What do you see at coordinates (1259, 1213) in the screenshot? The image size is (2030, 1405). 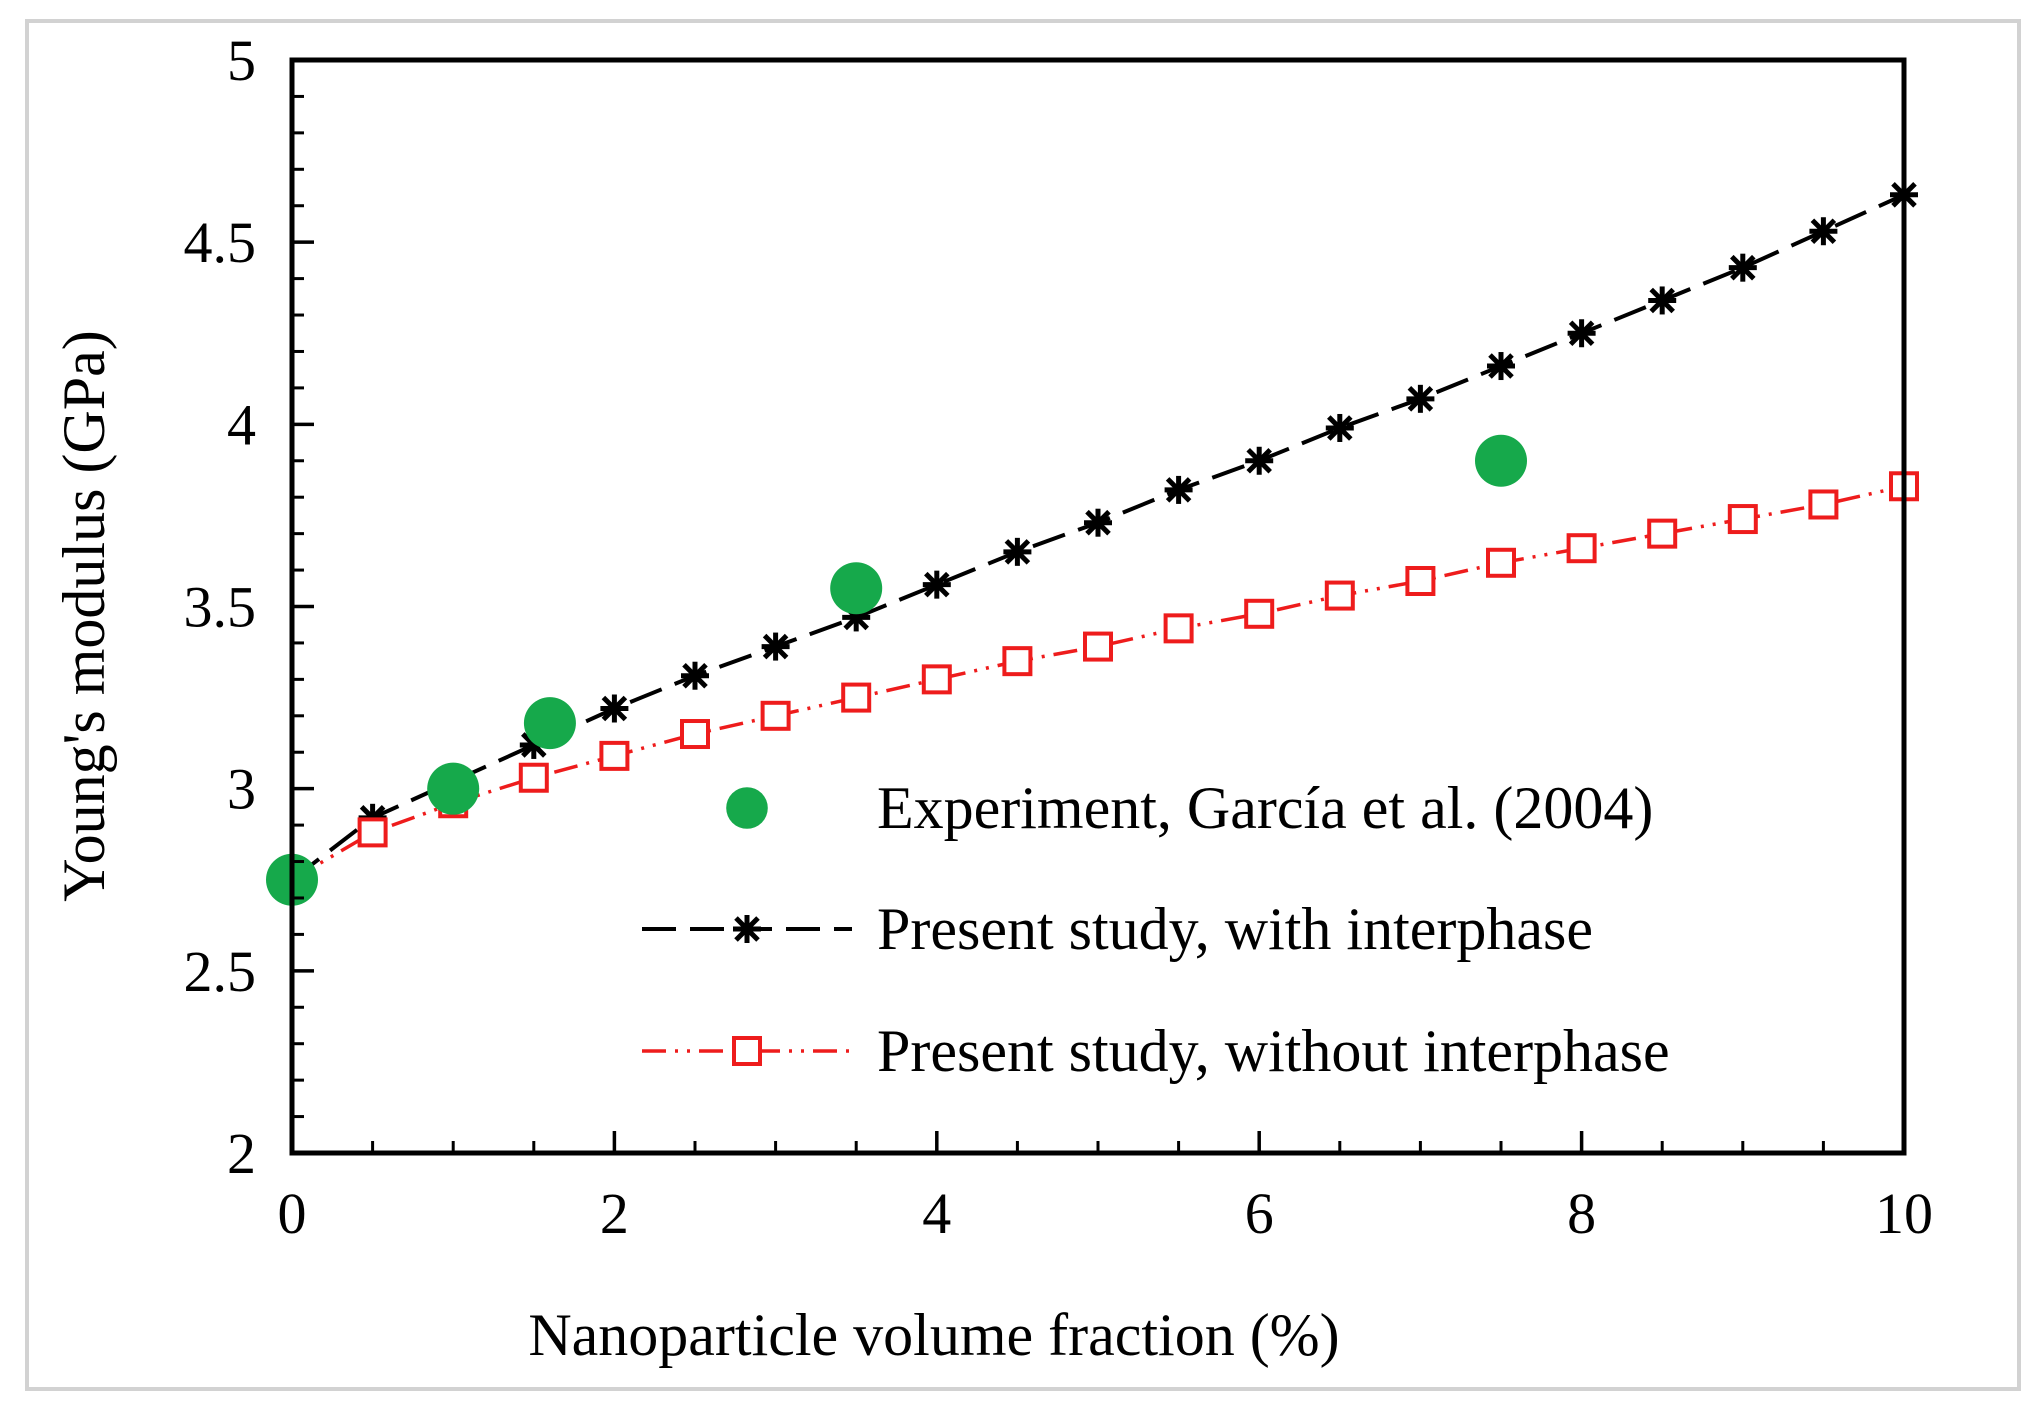 I see `x-tick-label: 6` at bounding box center [1259, 1213].